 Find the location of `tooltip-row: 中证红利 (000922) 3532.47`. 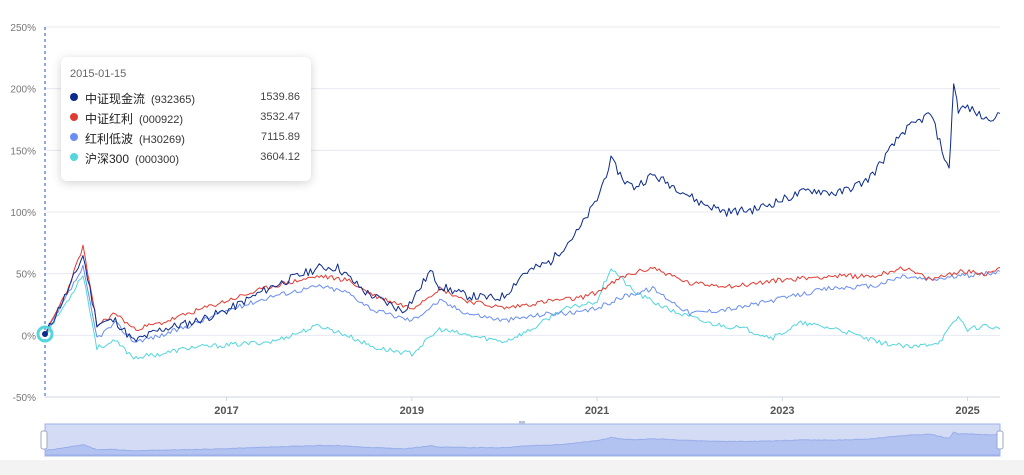

tooltip-row: 中证红利 (000922) 3532.47 is located at coordinates (188, 117).